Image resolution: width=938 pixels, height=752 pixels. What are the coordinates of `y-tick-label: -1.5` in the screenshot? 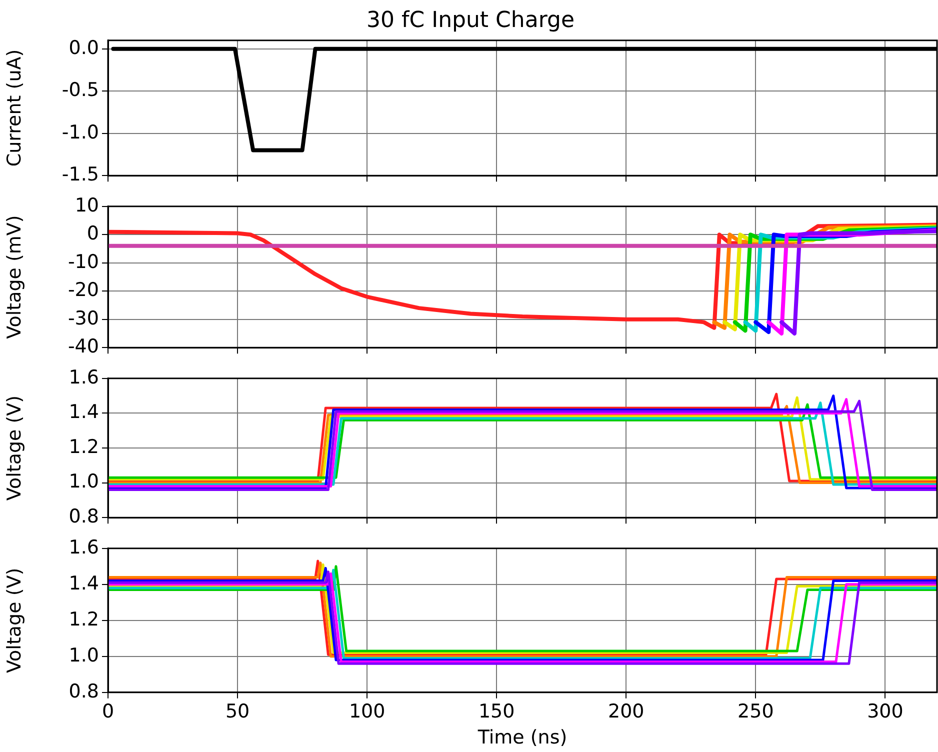 It's located at (80, 175).